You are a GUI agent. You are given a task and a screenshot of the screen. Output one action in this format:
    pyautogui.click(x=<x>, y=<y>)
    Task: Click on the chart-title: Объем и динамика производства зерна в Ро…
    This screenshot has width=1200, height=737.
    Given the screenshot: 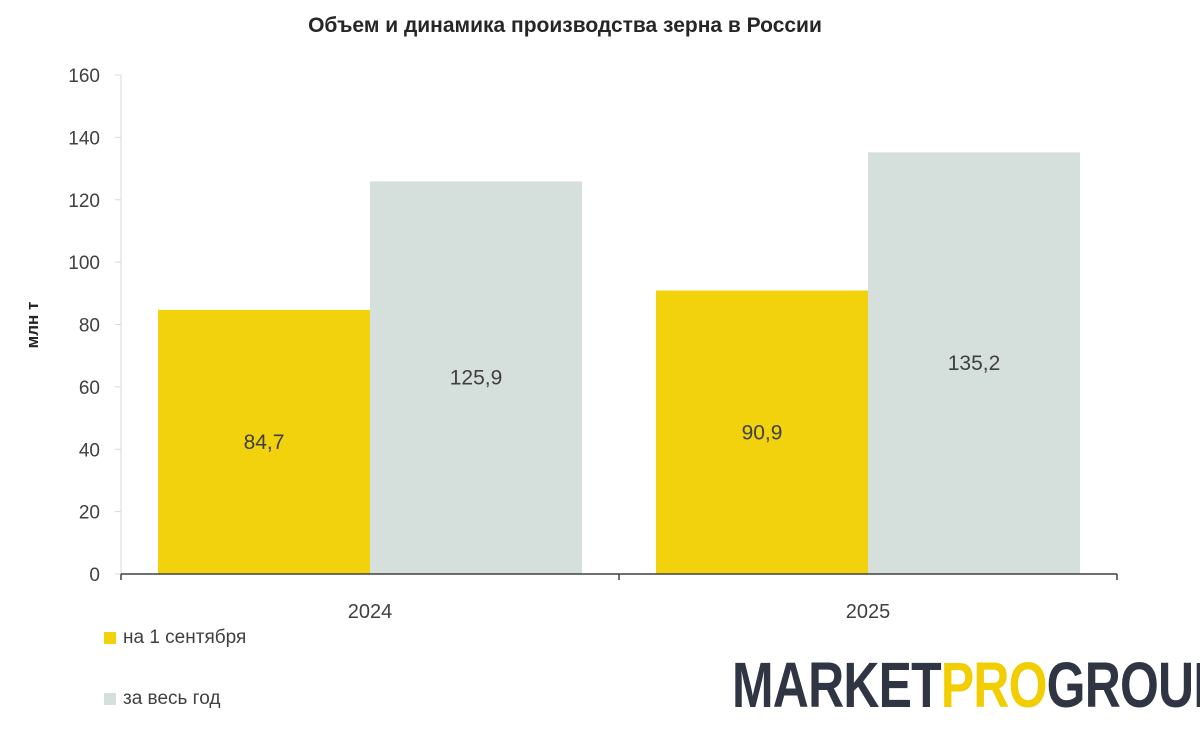 What is the action you would take?
    pyautogui.click(x=565, y=25)
    